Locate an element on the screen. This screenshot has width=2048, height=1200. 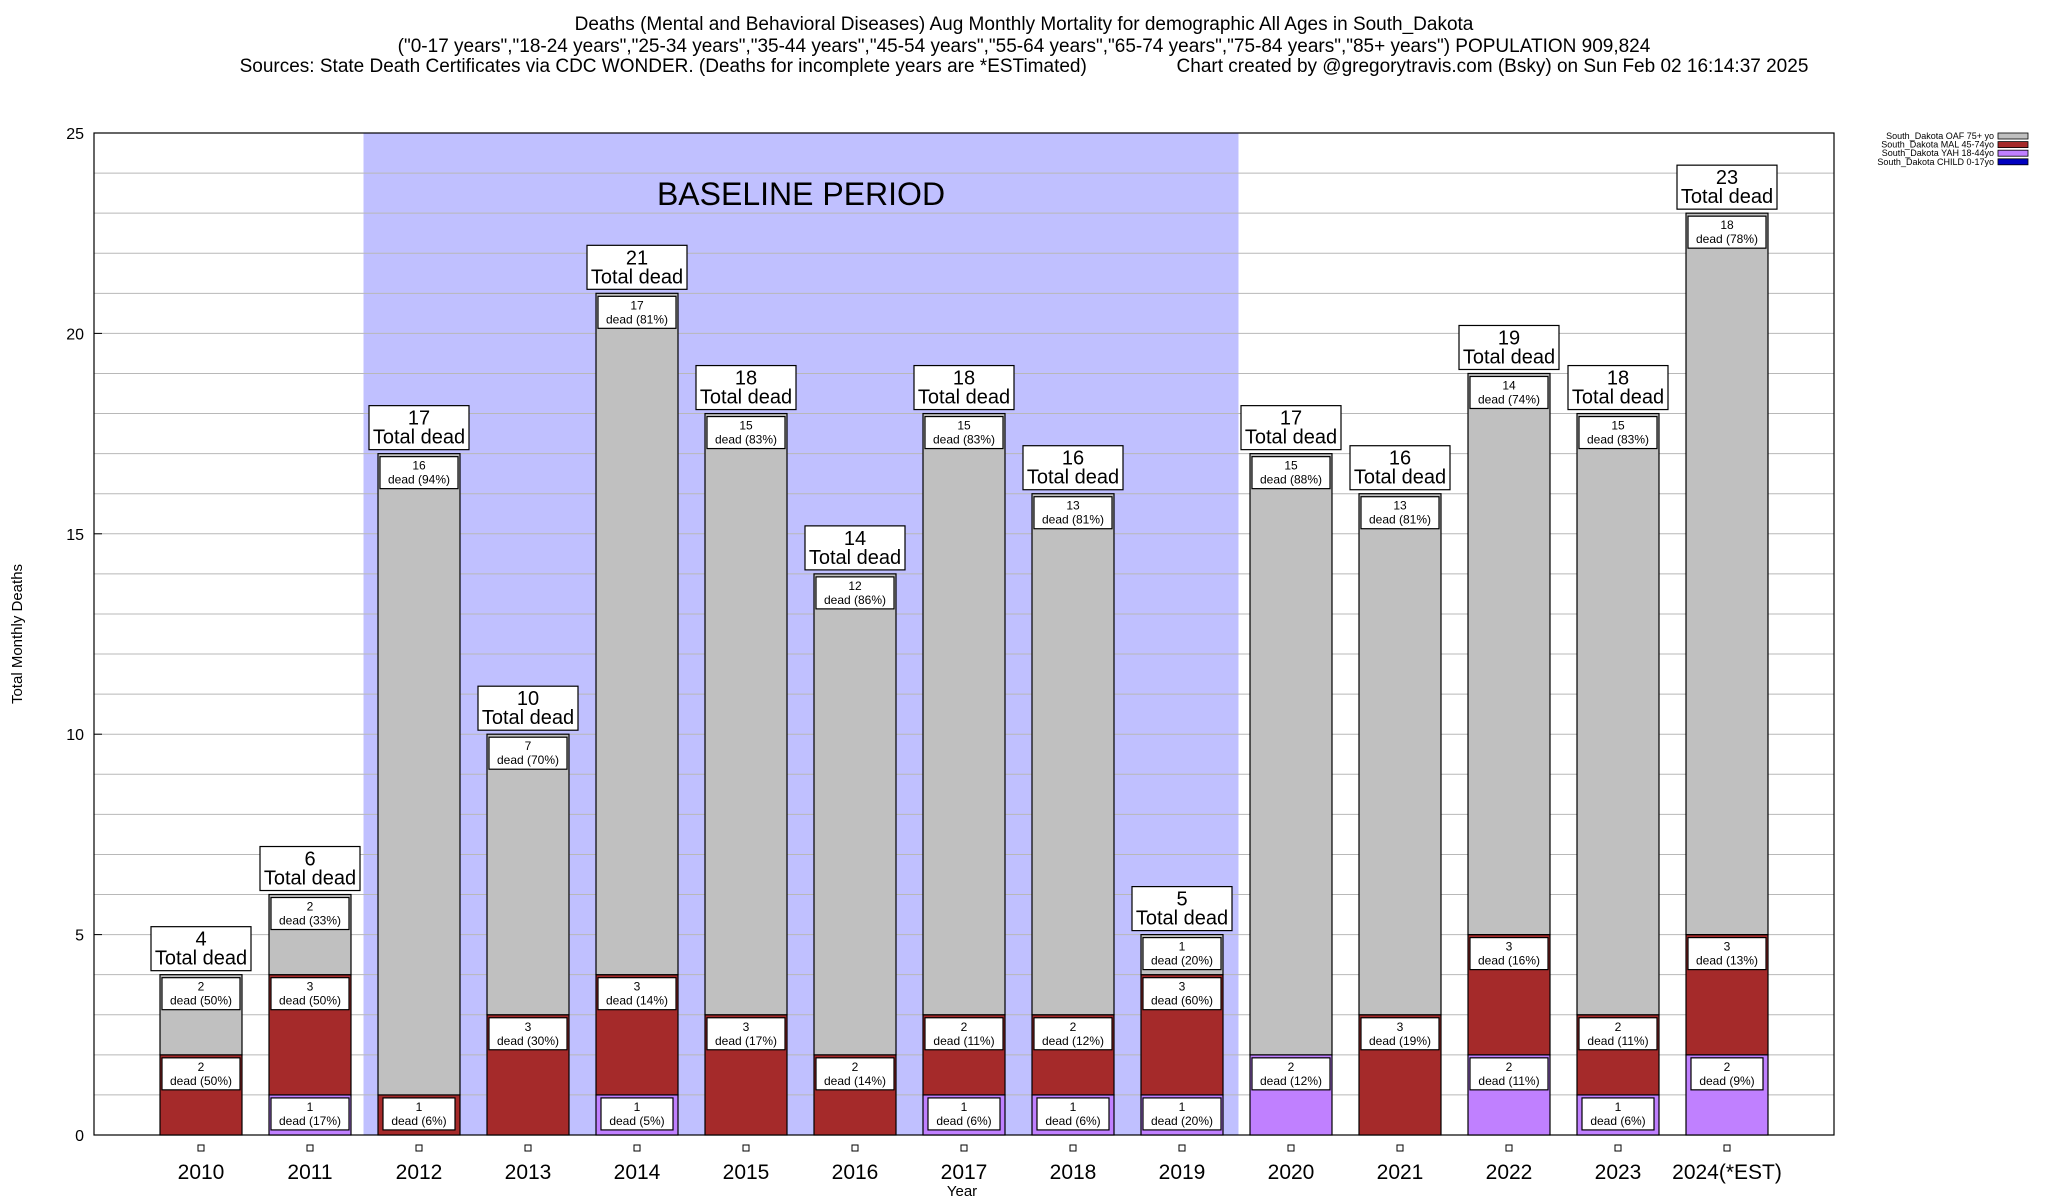
segment-value-label: 18 is located at coordinates (1727, 225).